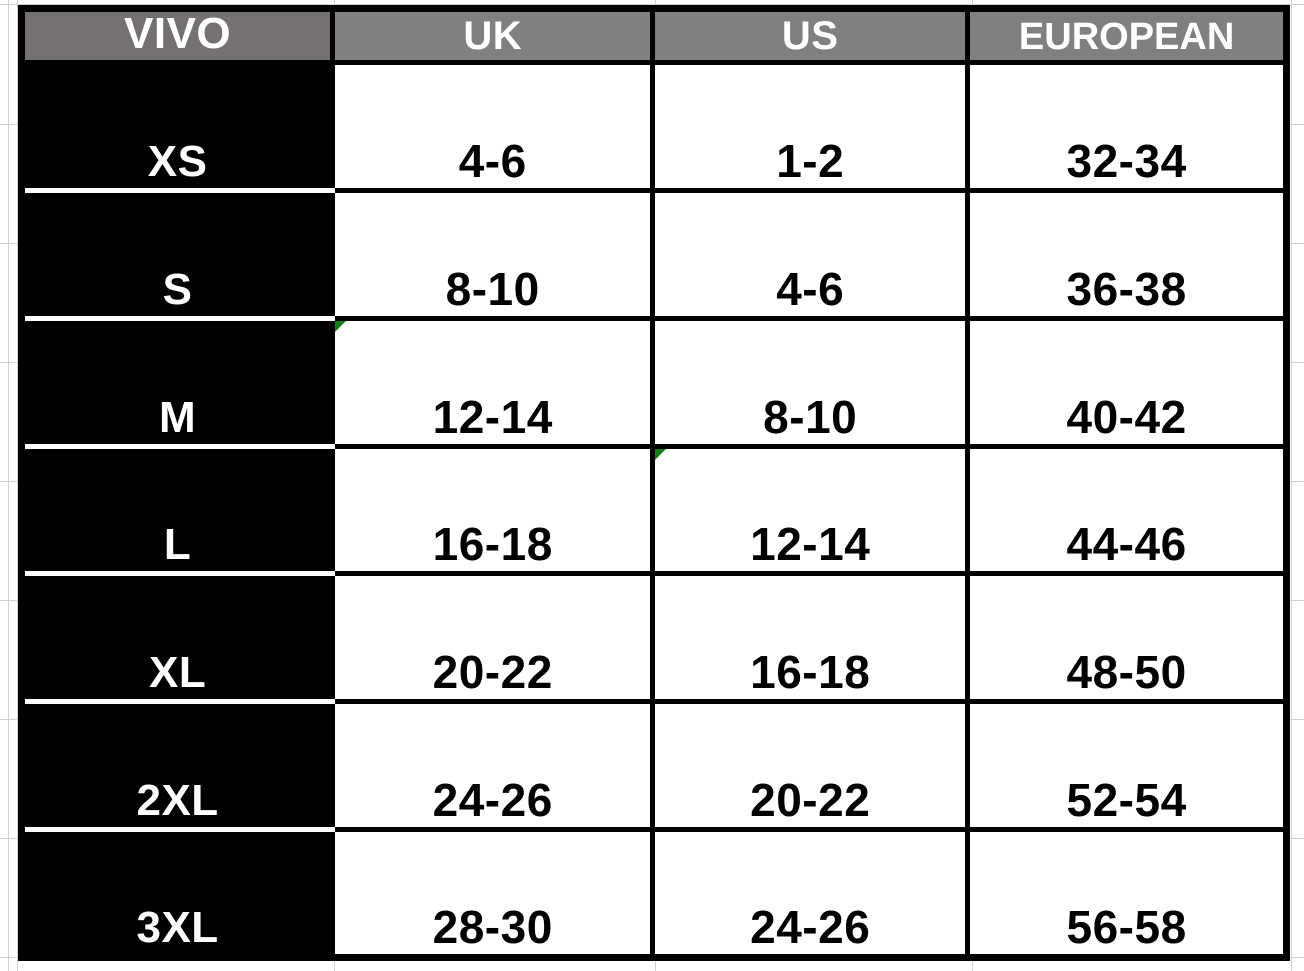 Image resolution: width=1304 pixels, height=971 pixels. I want to click on uk-size-cell: 20-22, so click(493, 638).